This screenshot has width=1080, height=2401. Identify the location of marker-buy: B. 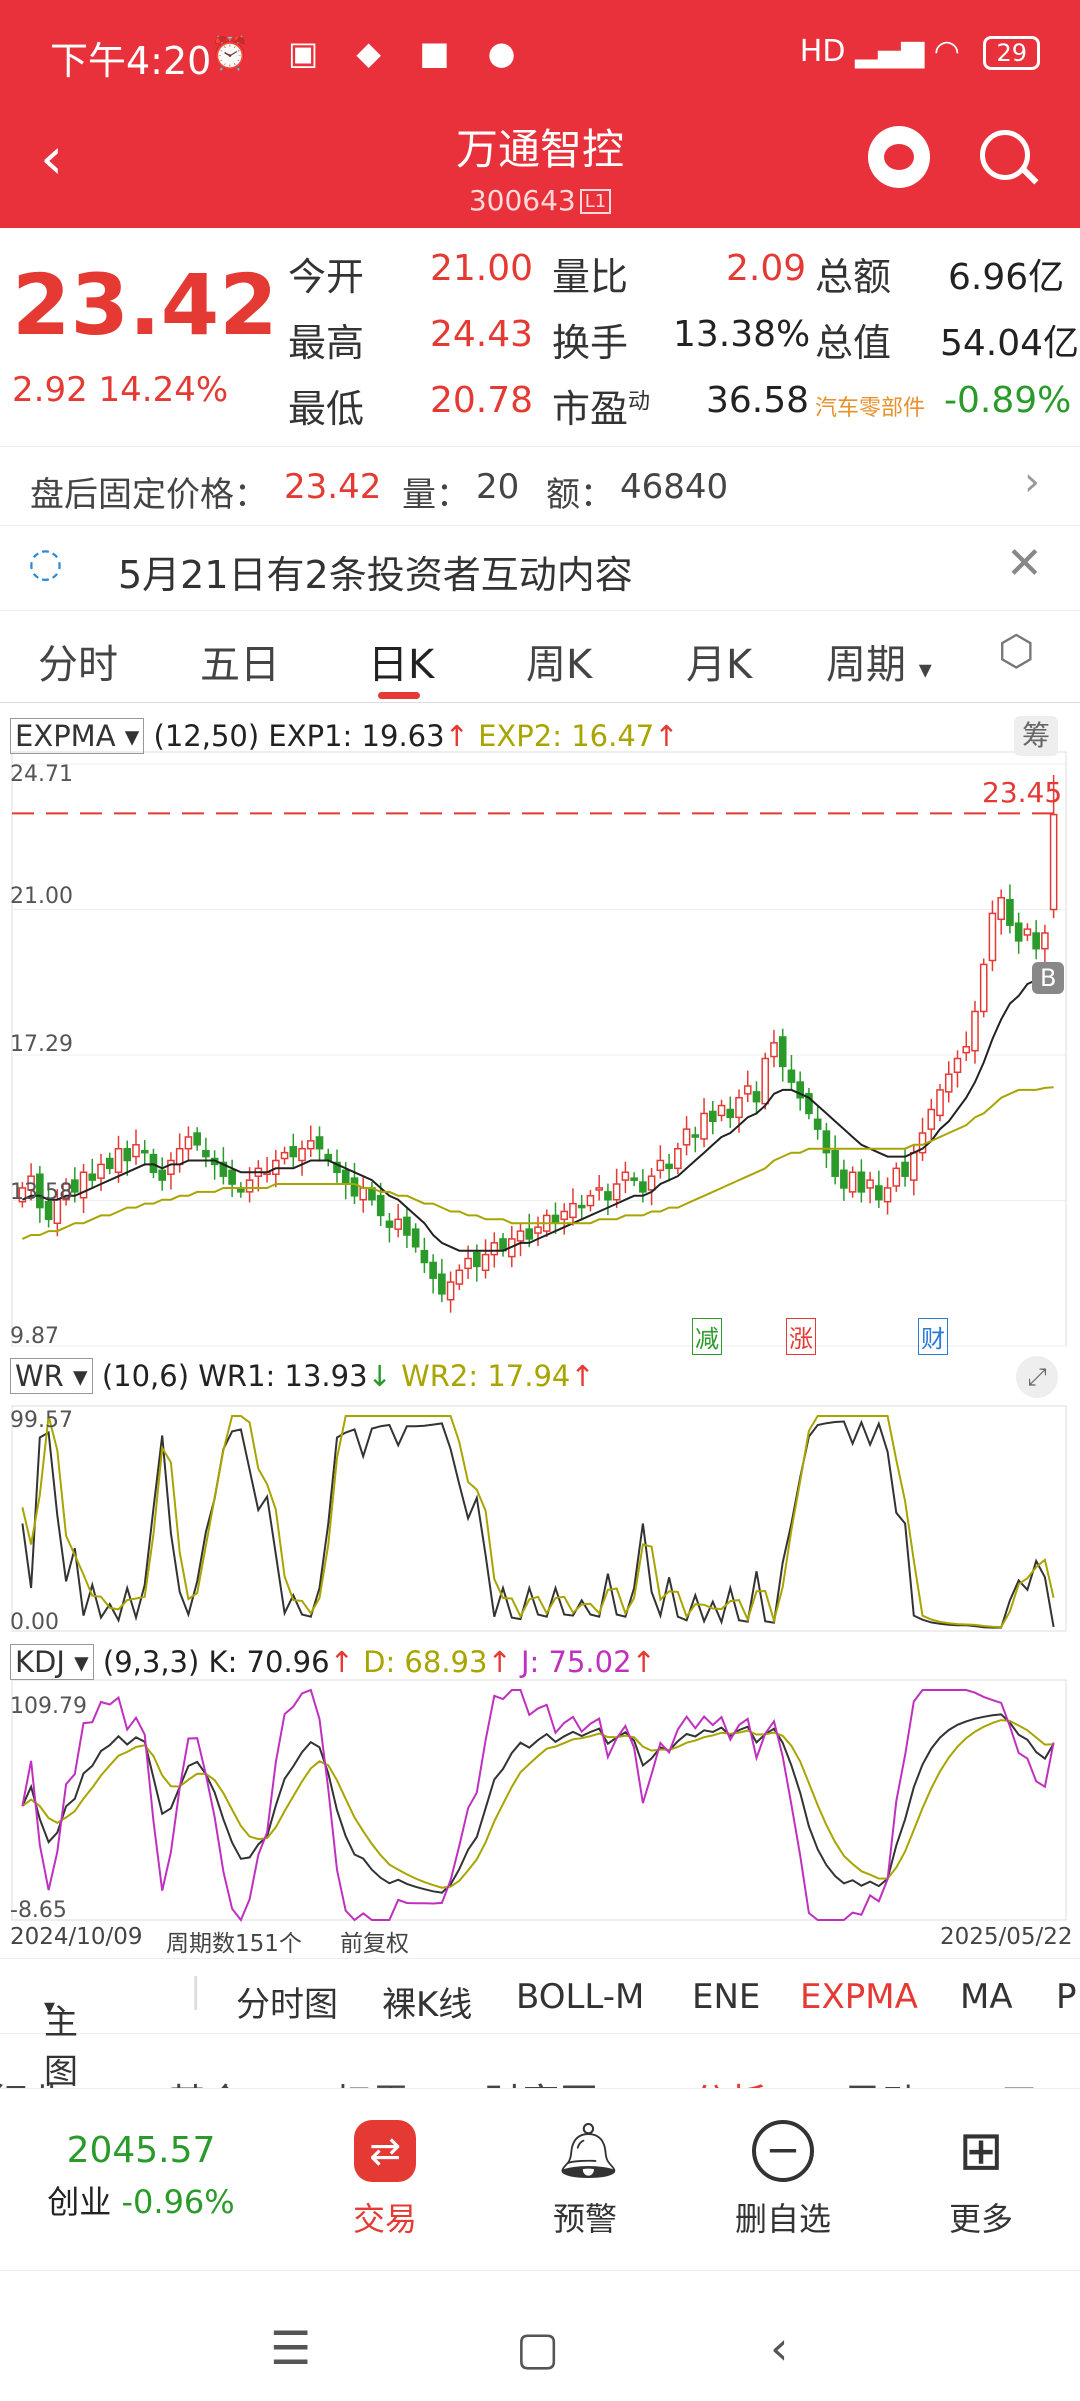
(1048, 978).